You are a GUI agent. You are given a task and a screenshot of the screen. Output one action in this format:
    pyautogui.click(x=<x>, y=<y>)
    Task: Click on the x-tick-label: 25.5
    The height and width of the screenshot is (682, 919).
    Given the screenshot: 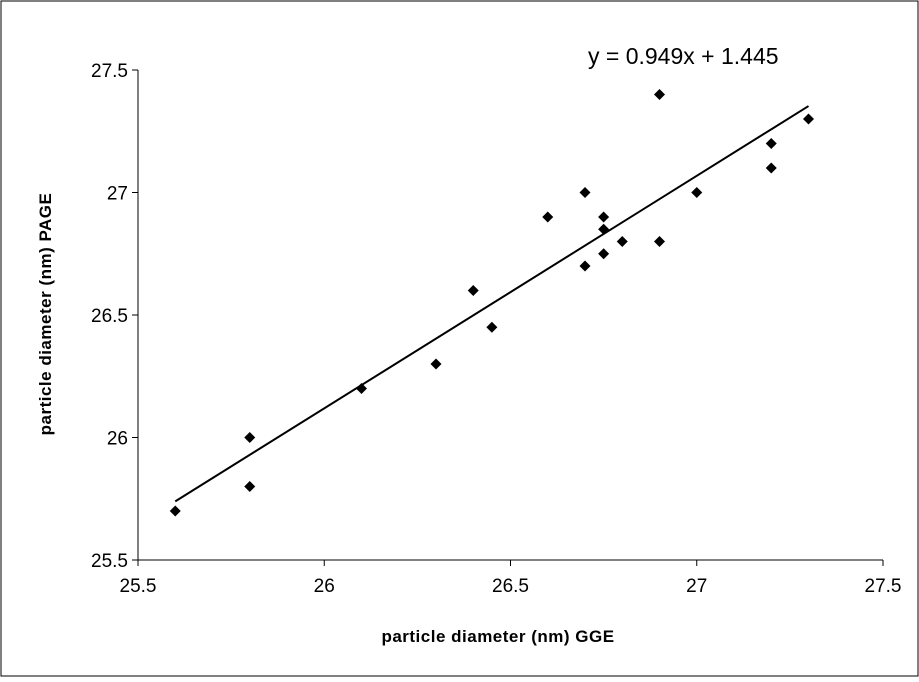 What is the action you would take?
    pyautogui.click(x=138, y=586)
    